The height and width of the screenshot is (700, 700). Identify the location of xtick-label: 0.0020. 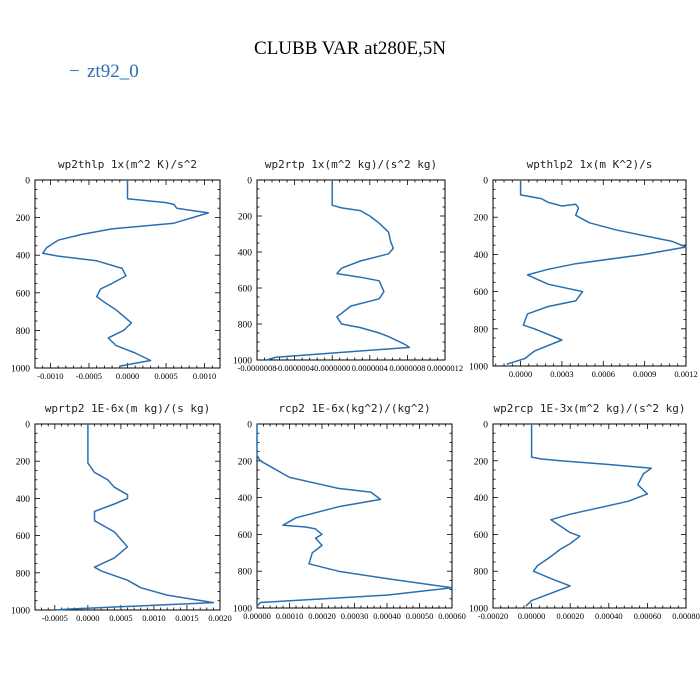
(219, 618).